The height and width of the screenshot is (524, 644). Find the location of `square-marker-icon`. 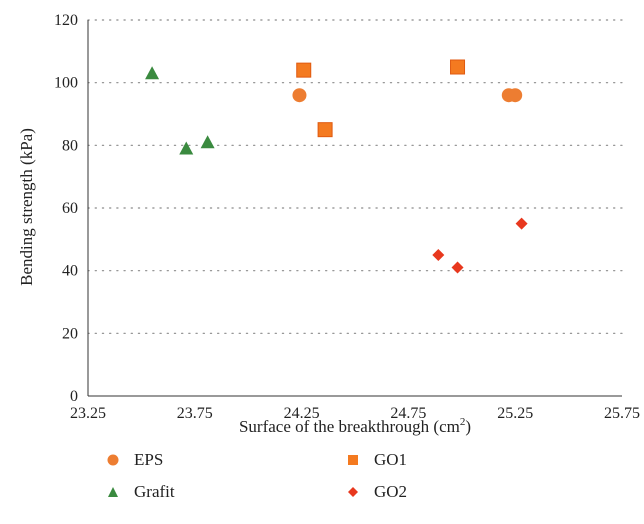

square-marker-icon is located at coordinates (353, 460).